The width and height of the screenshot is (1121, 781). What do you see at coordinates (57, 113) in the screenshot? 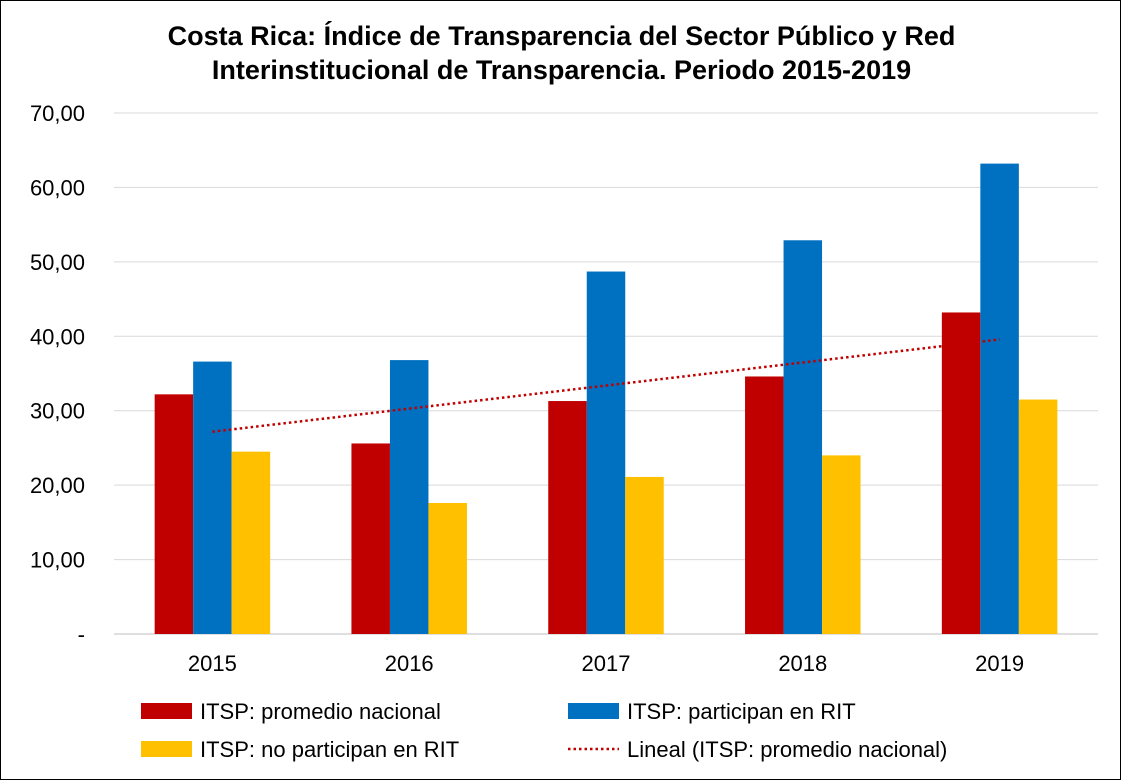
I see `y-tick-label: 70,00` at bounding box center [57, 113].